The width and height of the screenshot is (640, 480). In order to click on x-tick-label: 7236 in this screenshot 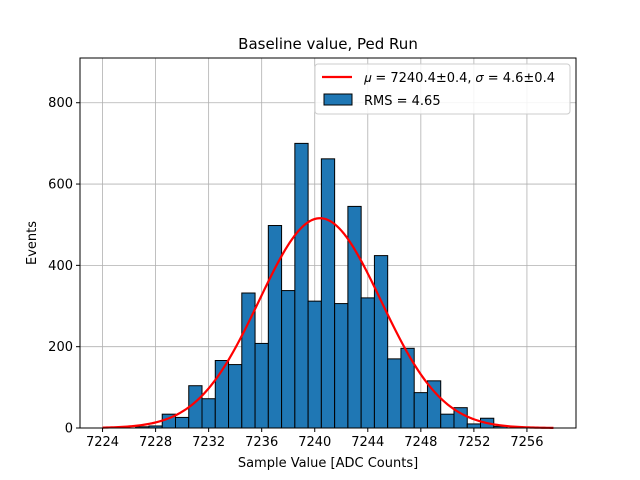, I will do `click(261, 442)`.